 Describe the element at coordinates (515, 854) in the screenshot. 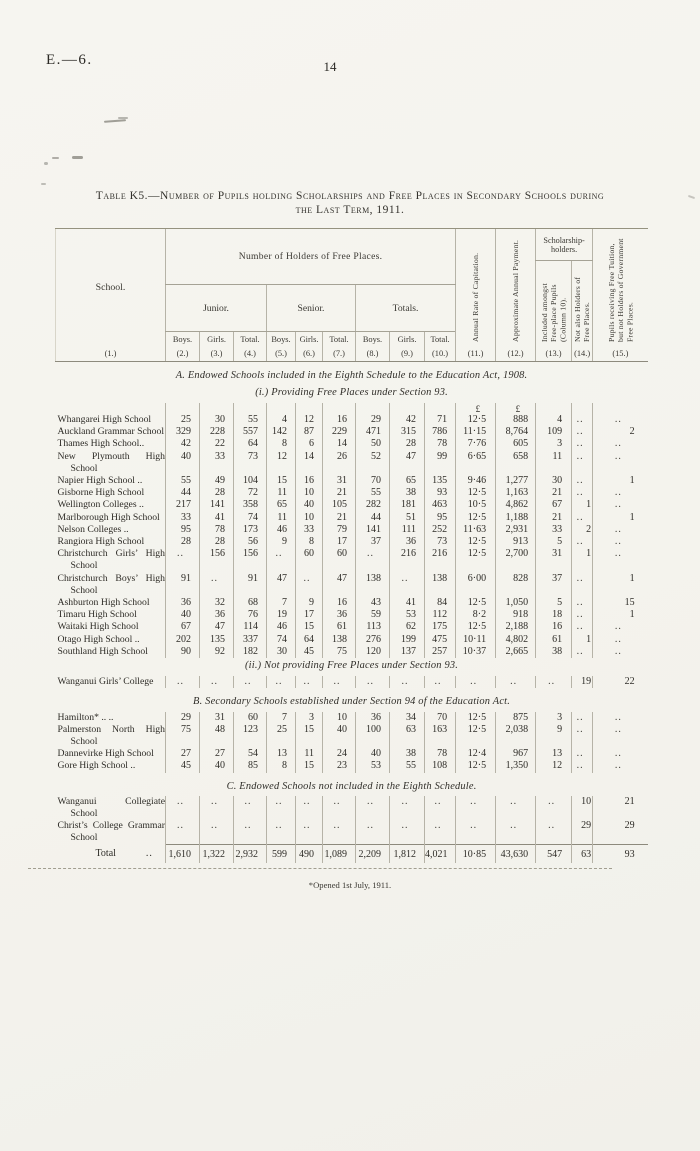

I see `total-value-cell: 43,630` at that location.